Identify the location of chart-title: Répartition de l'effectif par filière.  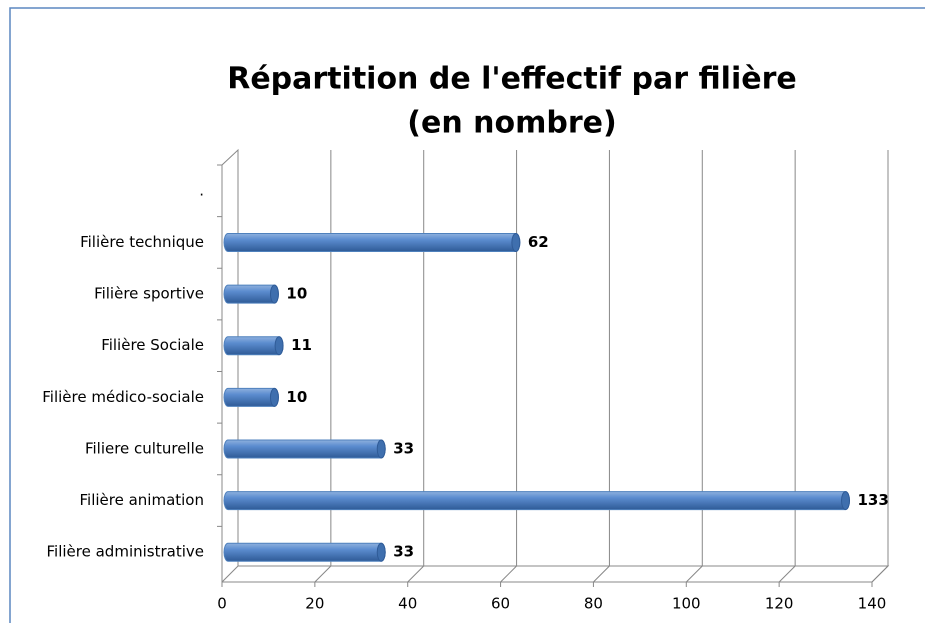
(512, 79).